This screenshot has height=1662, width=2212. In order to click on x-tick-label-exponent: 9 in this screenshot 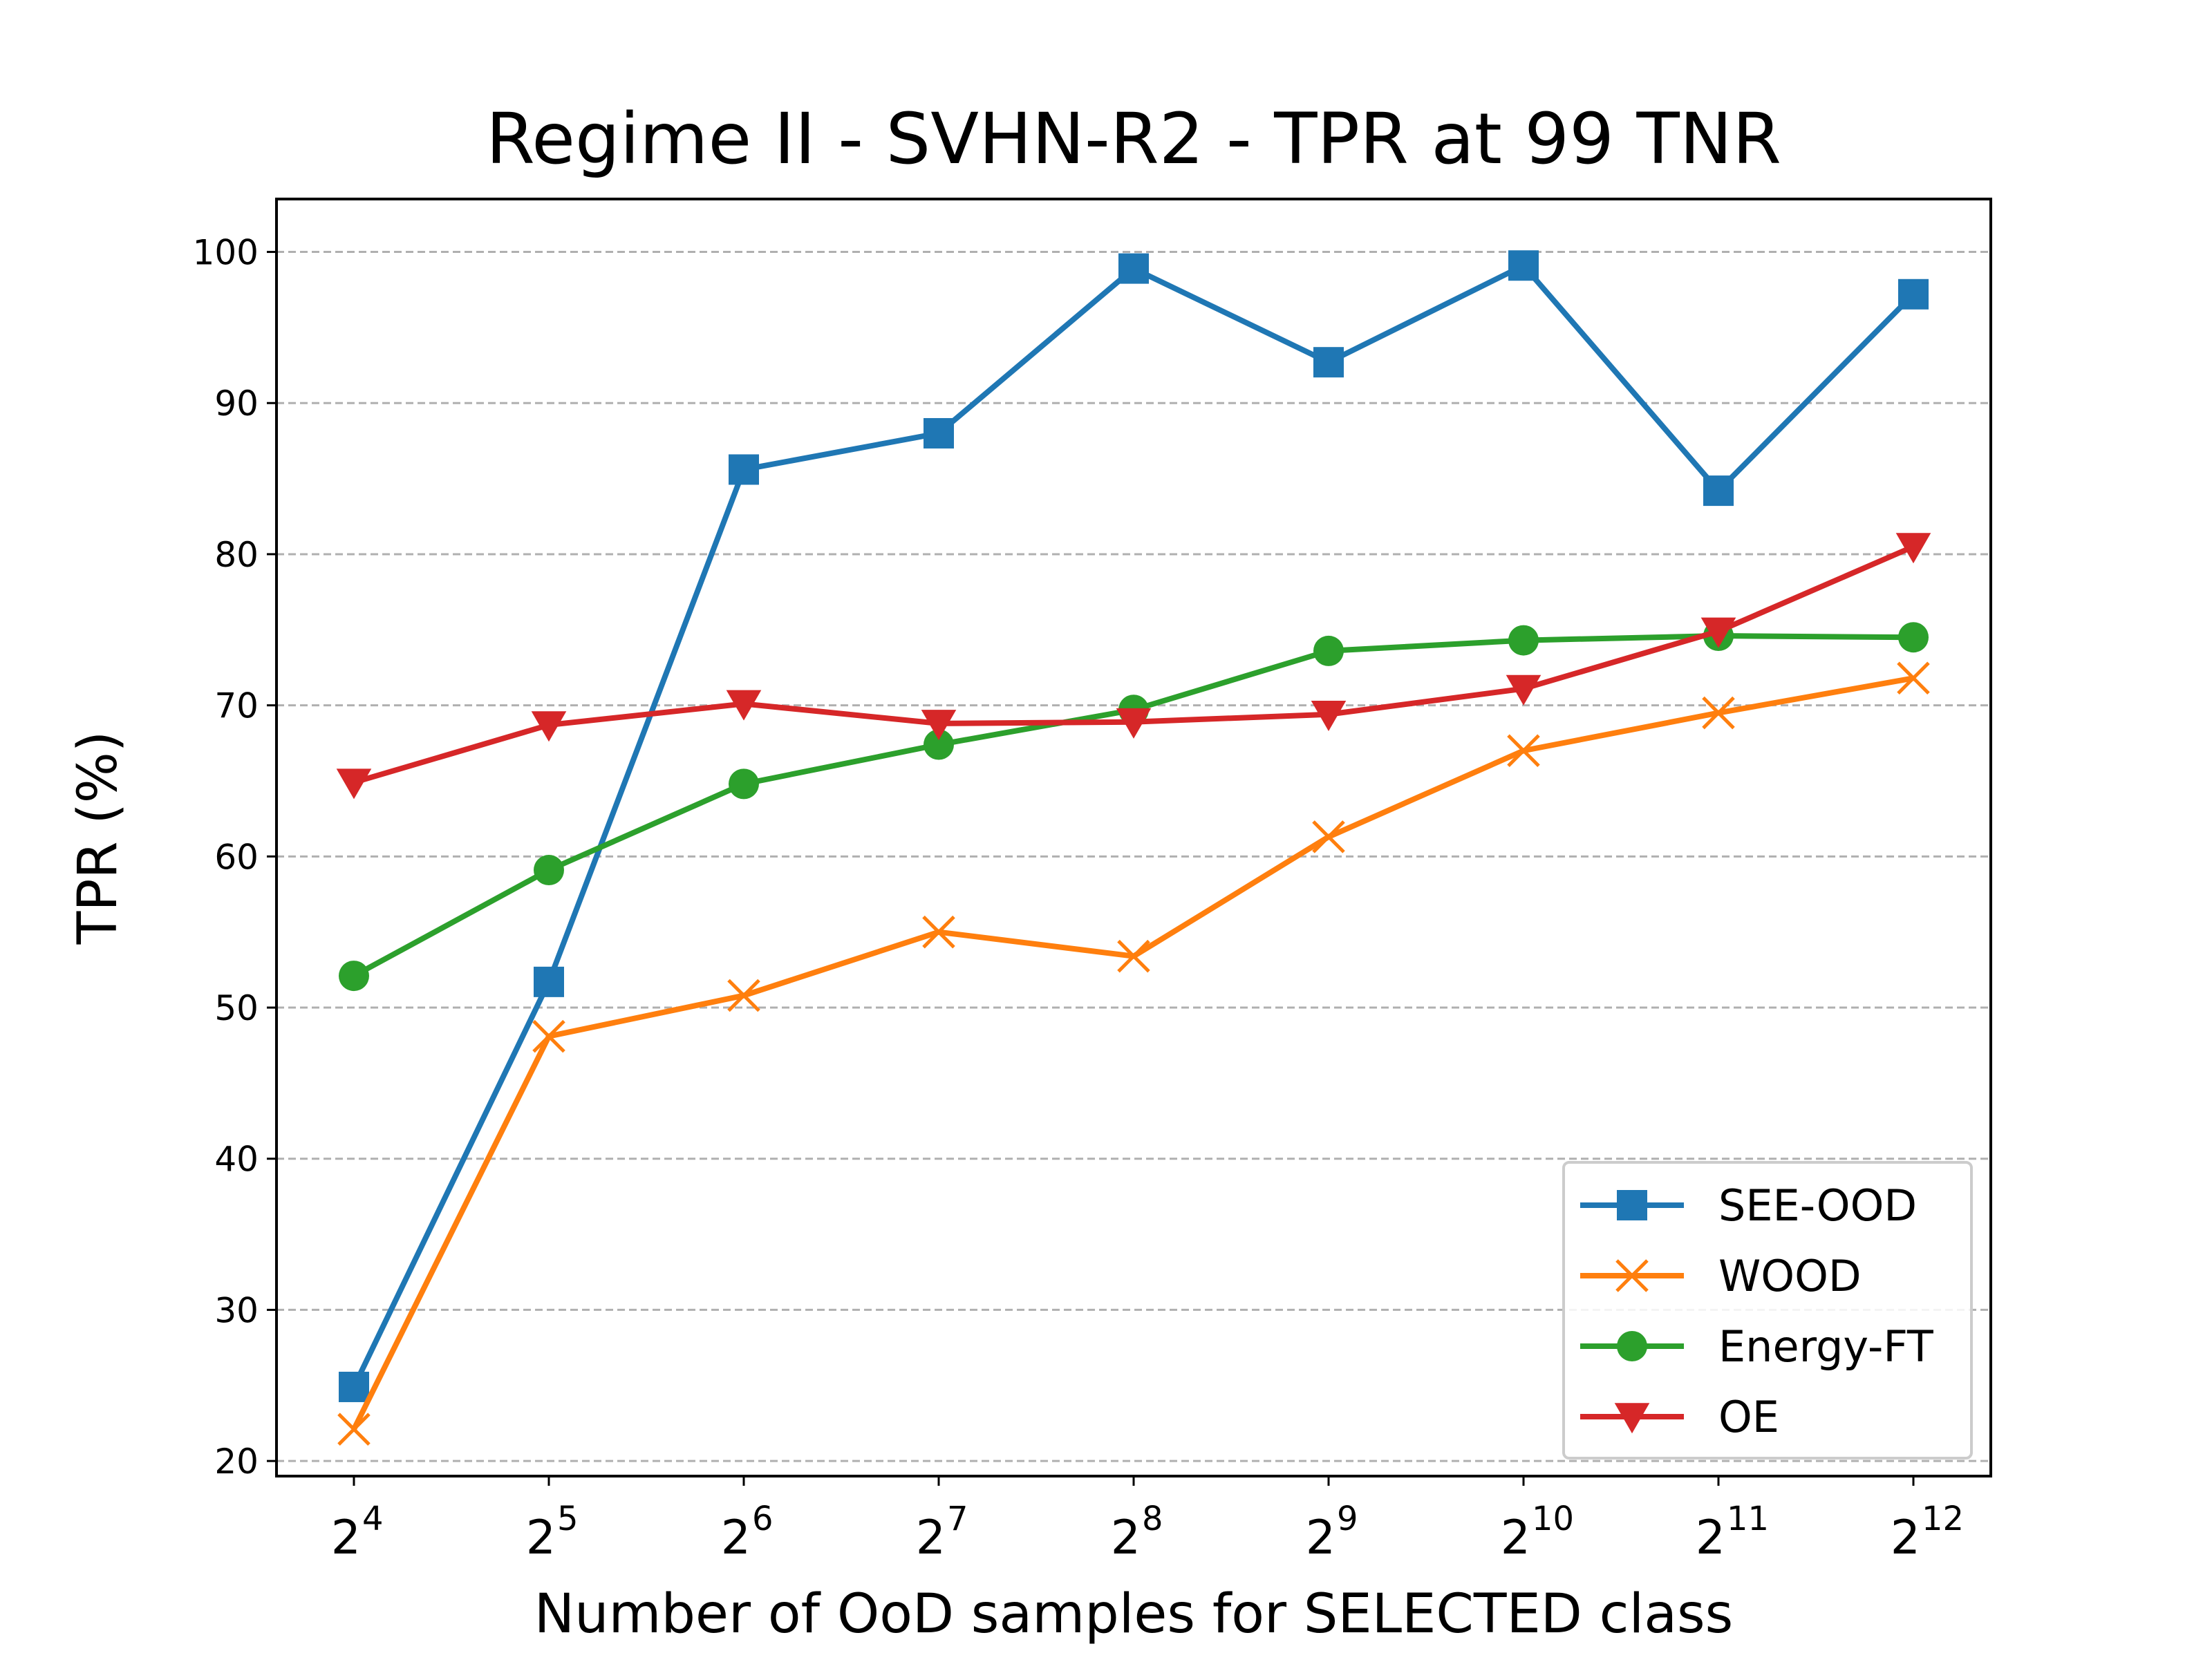, I will do `click(1347, 1519)`.